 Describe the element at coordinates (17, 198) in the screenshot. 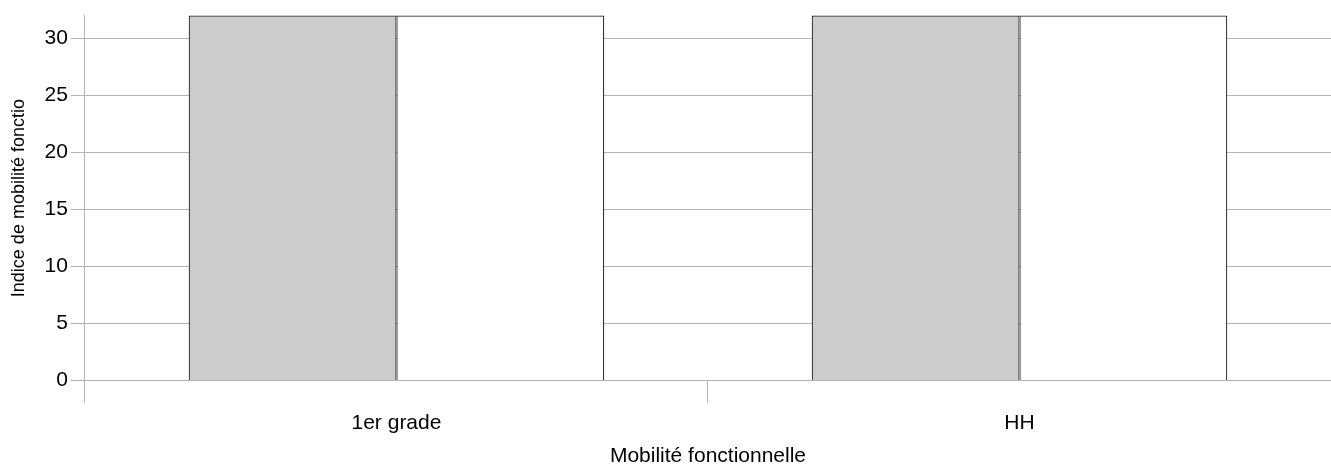

I see `y-axis-title: Indice de mobilité fonctio` at that location.